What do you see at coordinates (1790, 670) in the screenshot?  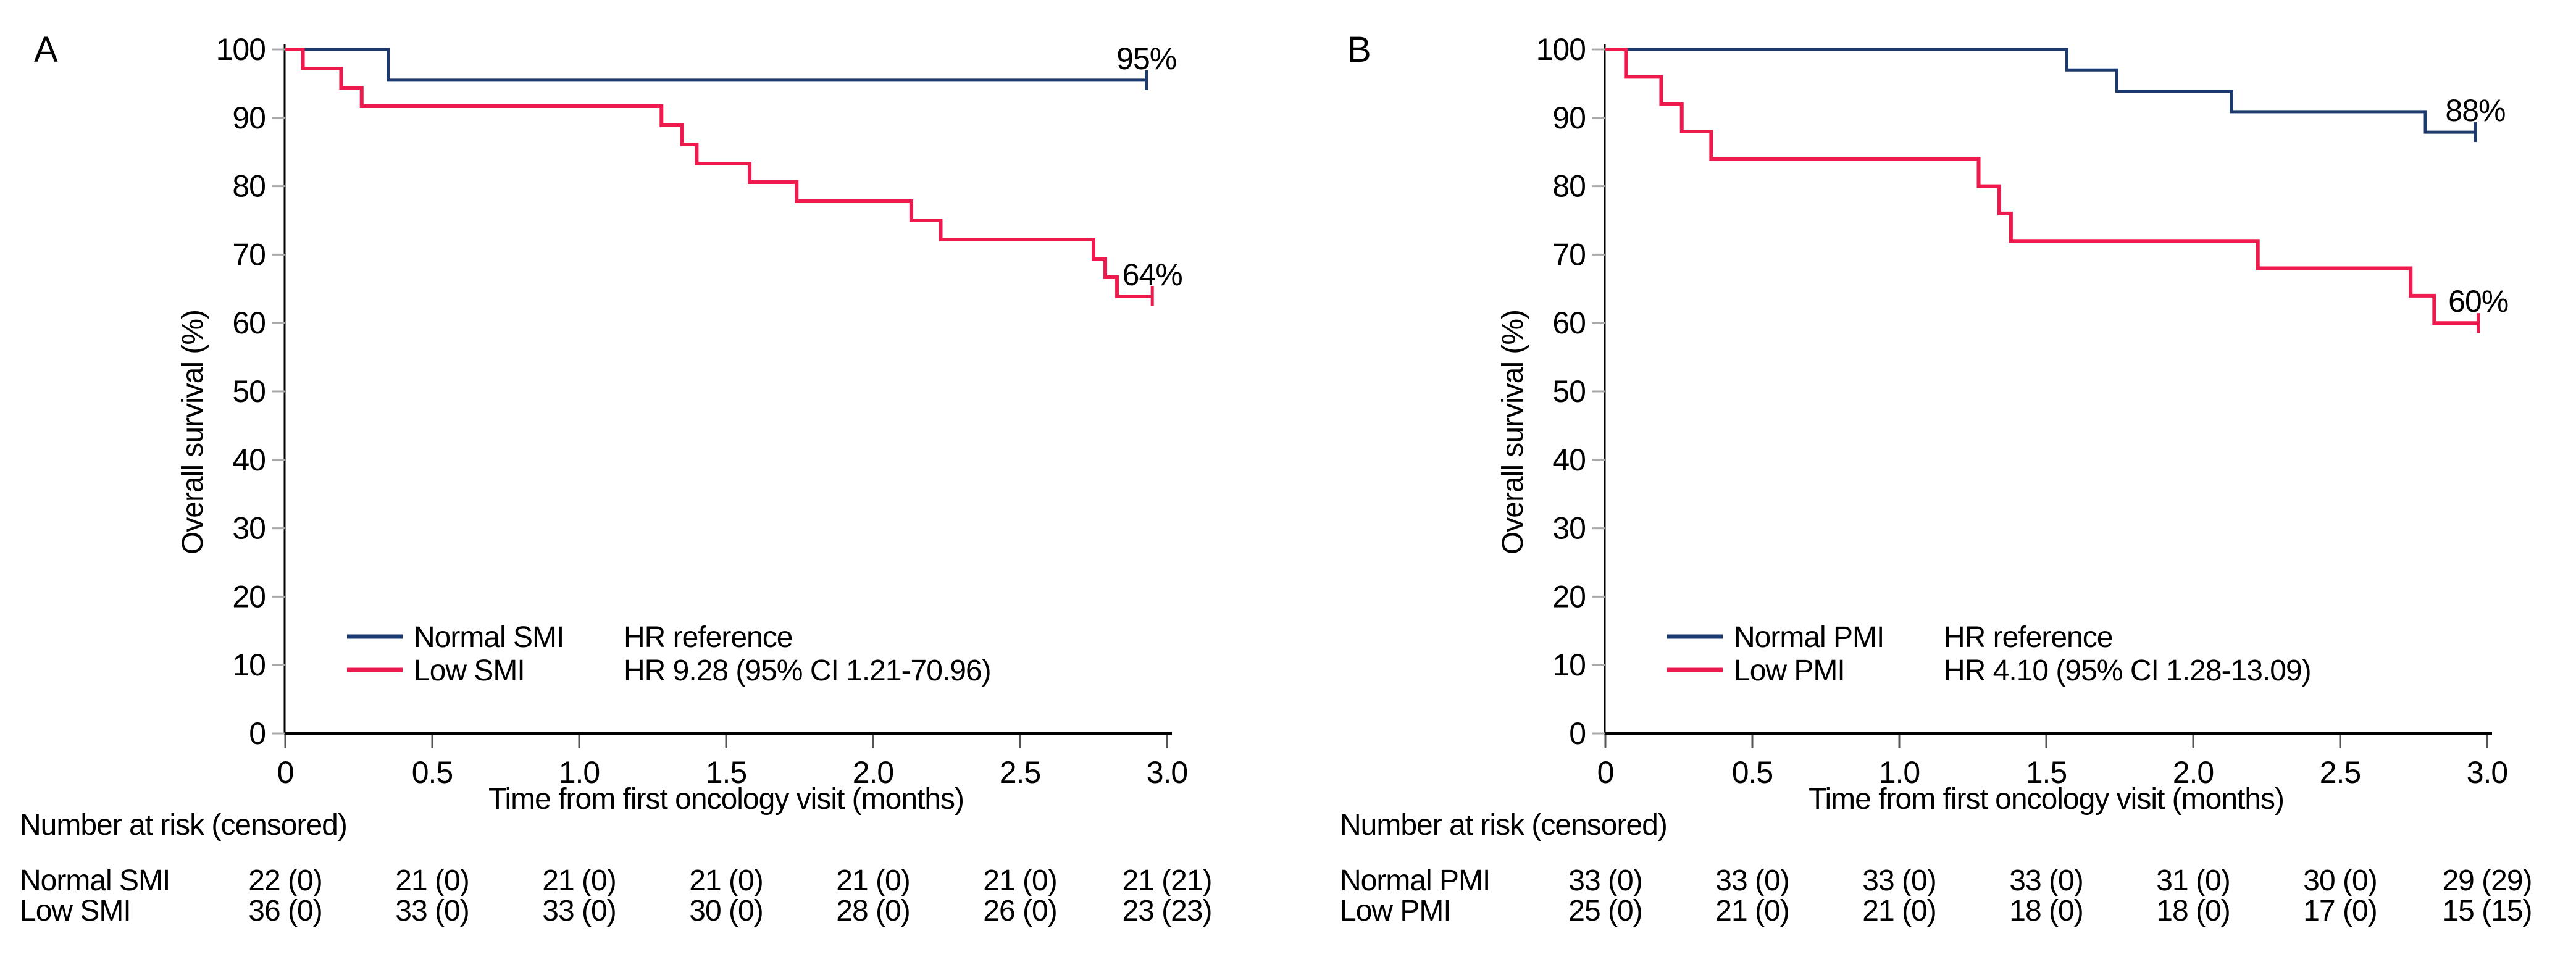 I see `legend-label: Low PMI` at bounding box center [1790, 670].